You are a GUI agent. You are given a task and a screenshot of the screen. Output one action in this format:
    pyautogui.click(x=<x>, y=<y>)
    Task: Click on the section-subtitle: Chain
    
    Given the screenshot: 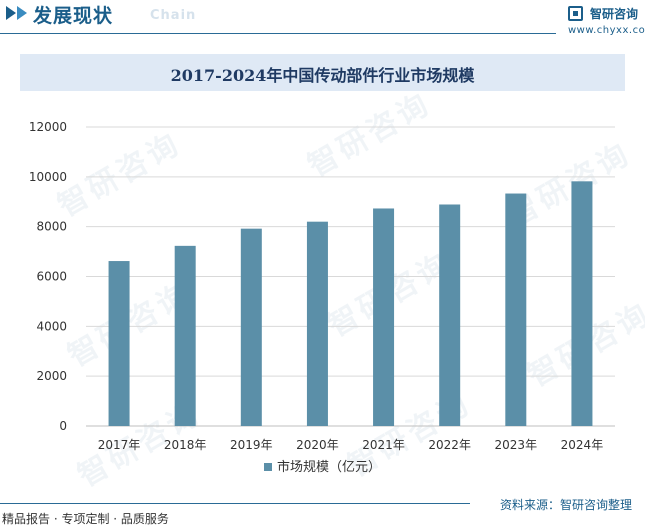 What is the action you would take?
    pyautogui.click(x=173, y=15)
    